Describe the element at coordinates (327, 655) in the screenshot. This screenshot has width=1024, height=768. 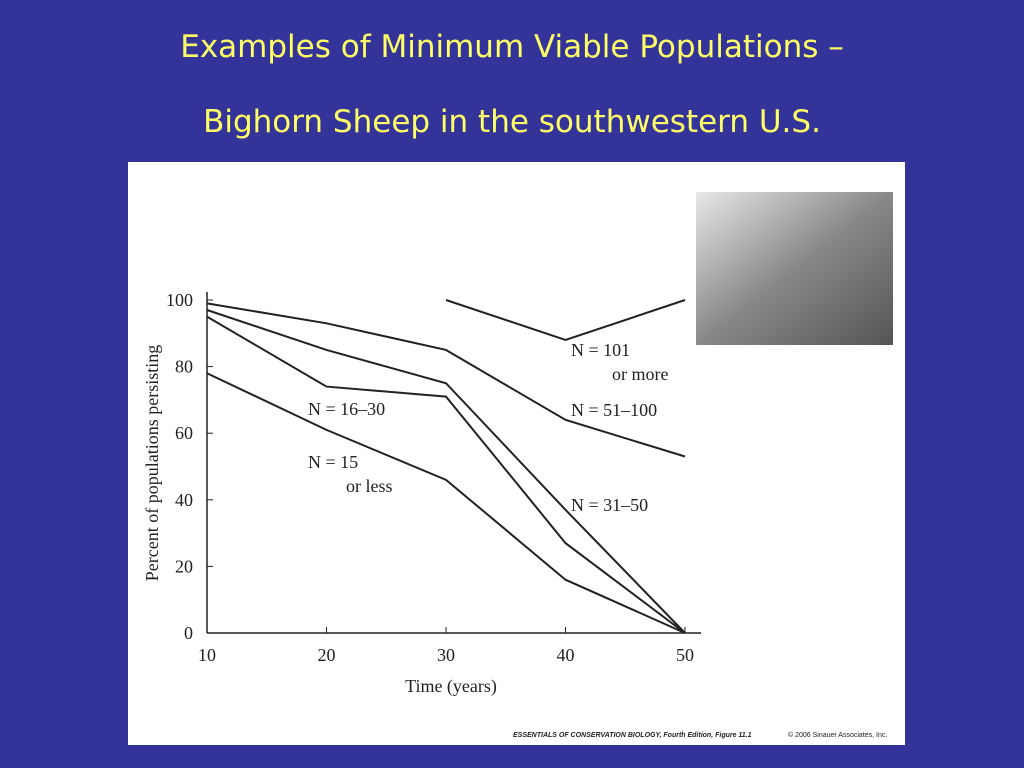
I see `x-tick-label: 20` at that location.